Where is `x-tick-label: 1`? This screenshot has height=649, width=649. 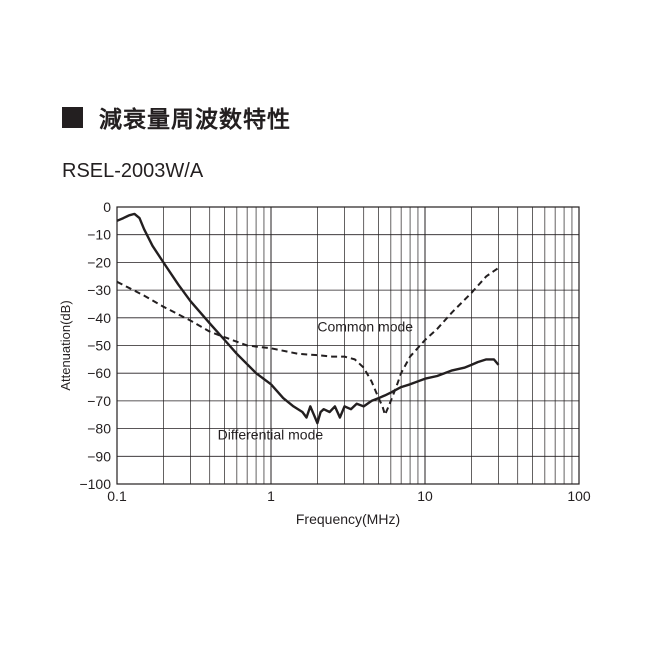
x-tick-label: 1 is located at coordinates (271, 496).